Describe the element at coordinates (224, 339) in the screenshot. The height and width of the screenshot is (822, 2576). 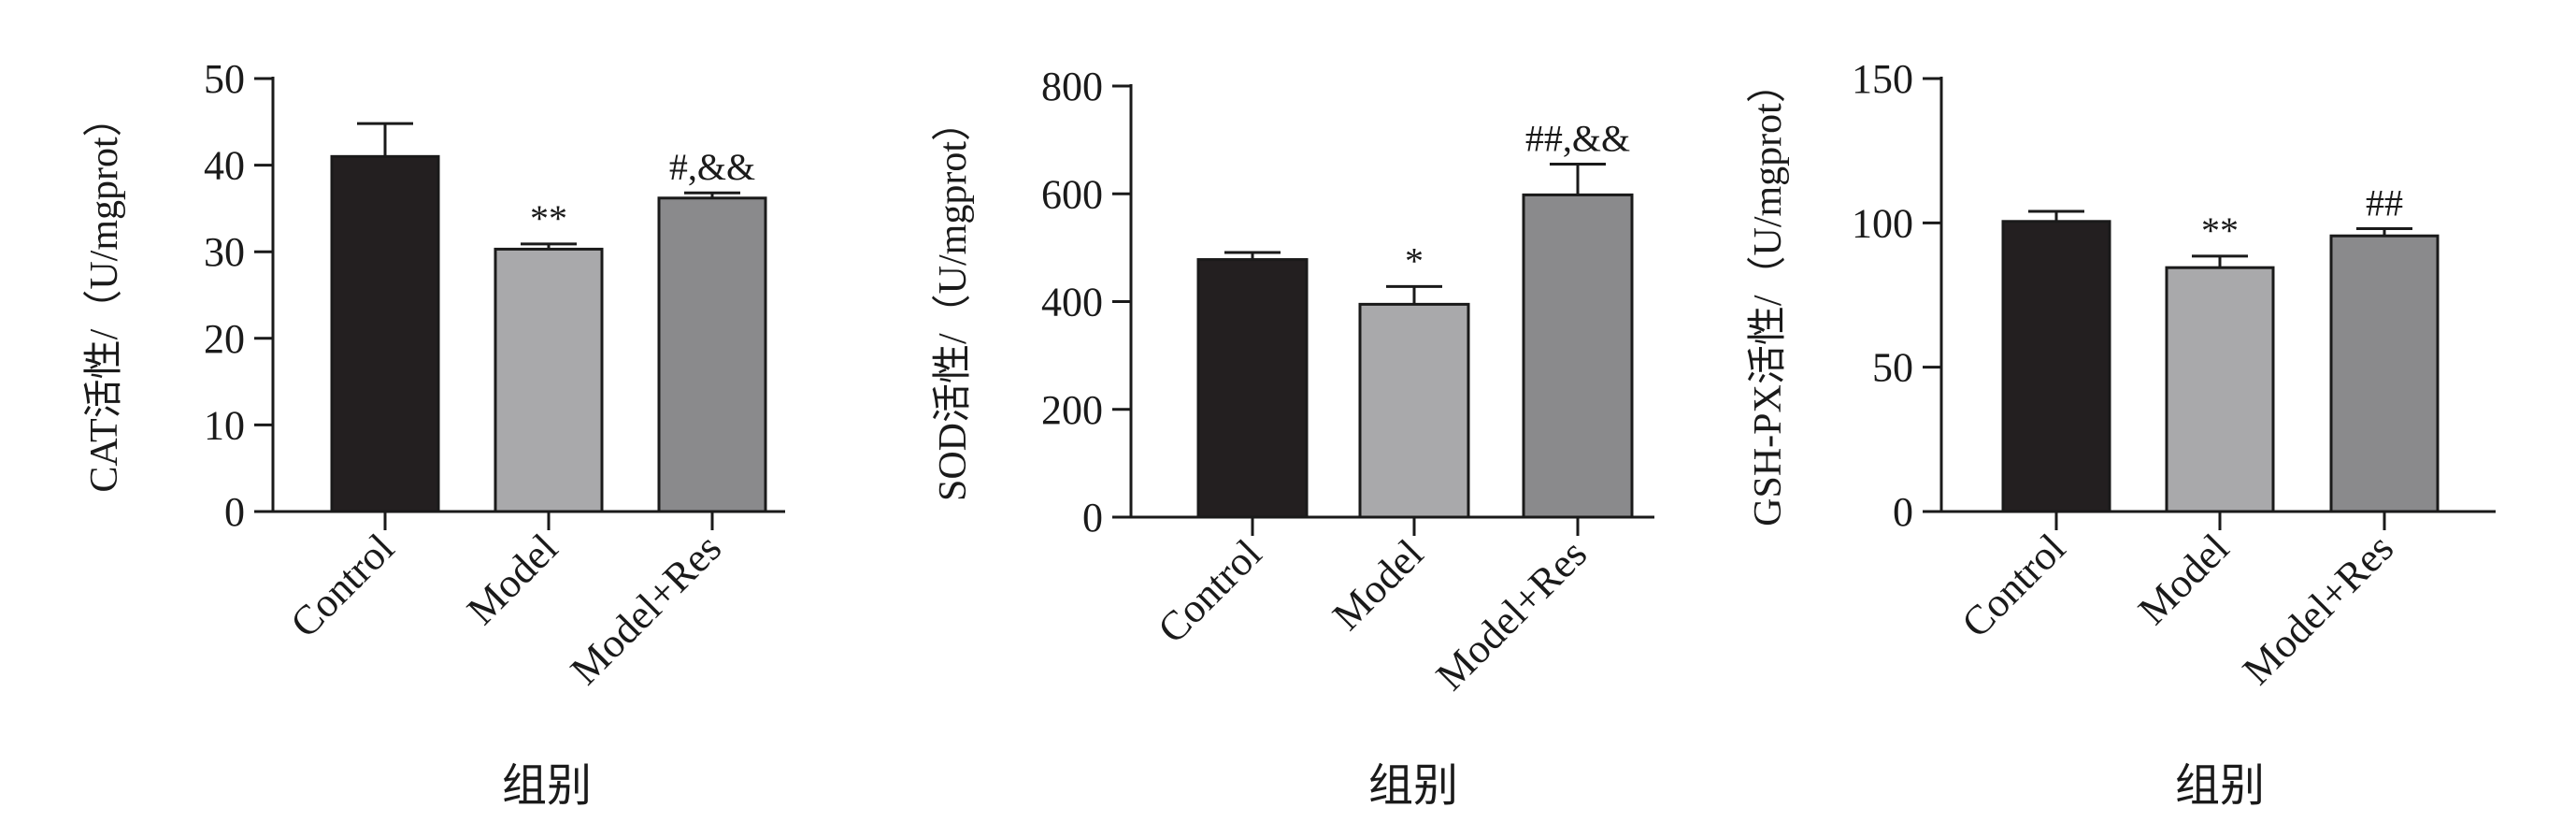
I see `y-tick-label: 20` at that location.